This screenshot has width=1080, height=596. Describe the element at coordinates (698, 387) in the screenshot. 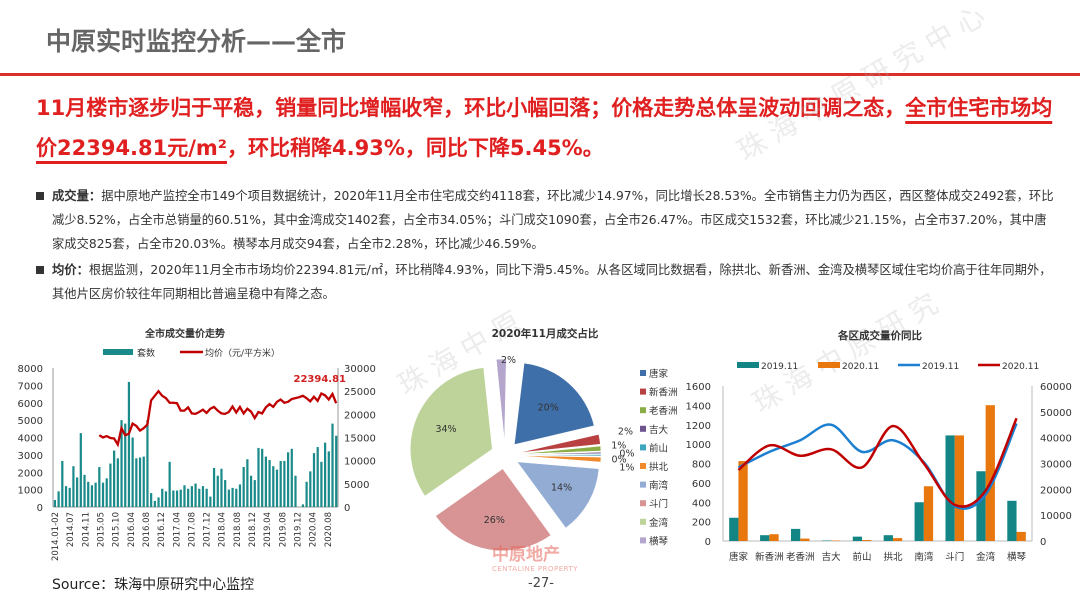

I see `y-left-tick: 1600` at that location.